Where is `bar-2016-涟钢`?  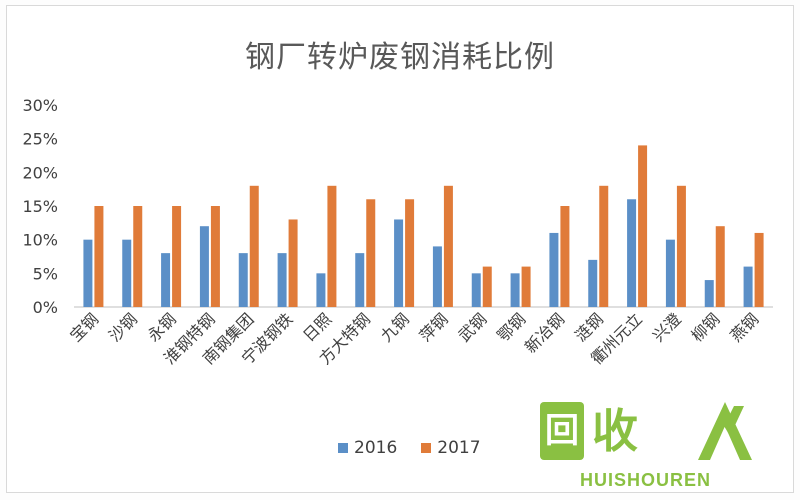
bar-2016-涟钢 is located at coordinates (593, 283).